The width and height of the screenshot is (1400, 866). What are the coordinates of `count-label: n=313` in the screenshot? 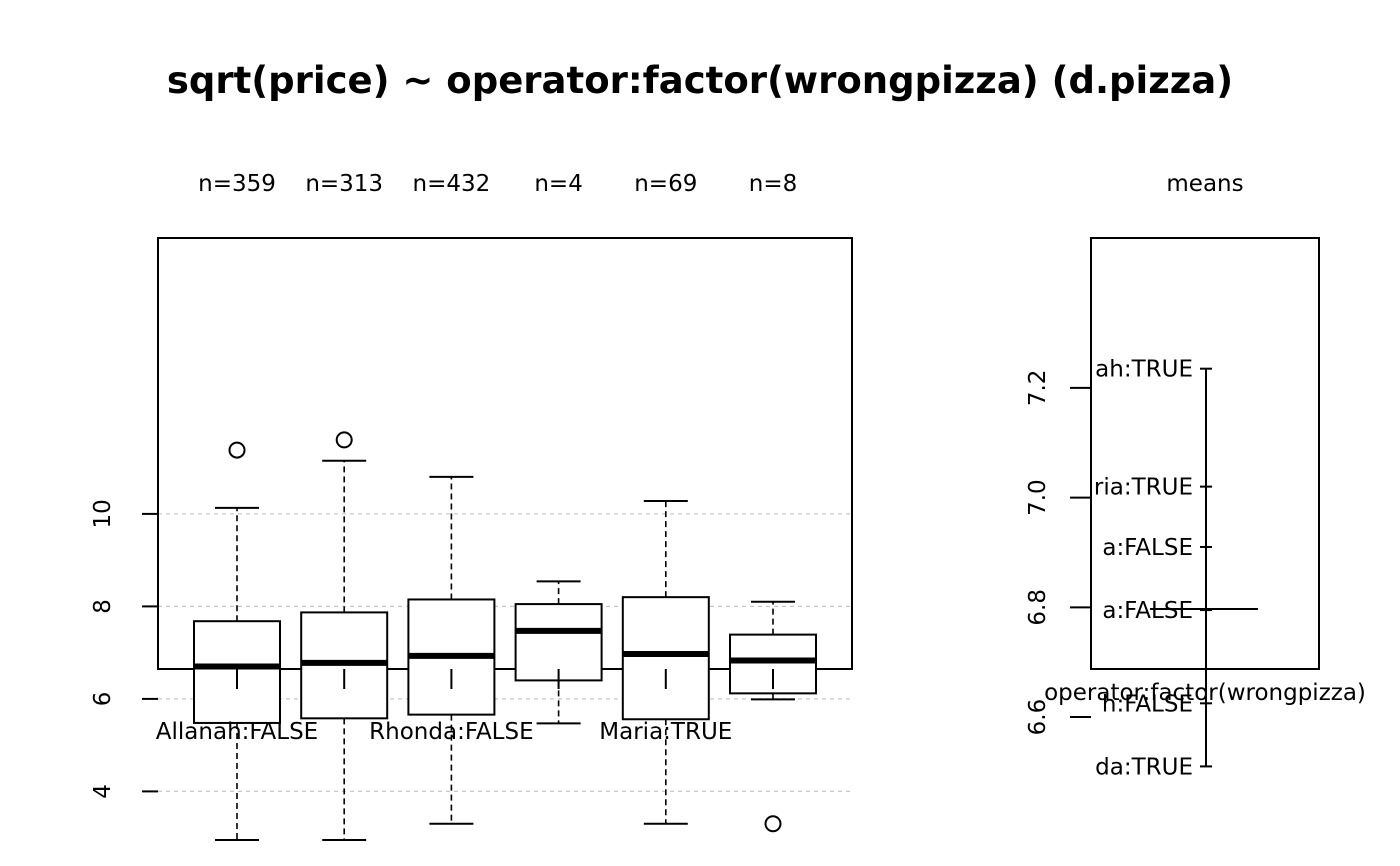 It's located at (344, 184).